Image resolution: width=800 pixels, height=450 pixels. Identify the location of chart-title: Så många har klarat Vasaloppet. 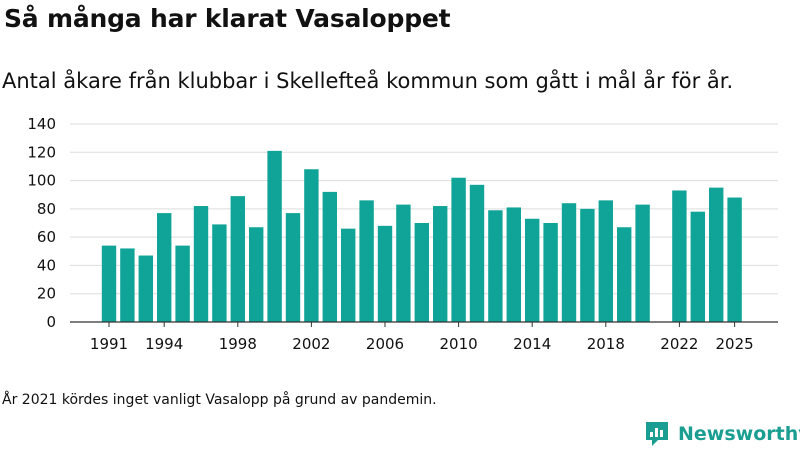
(227, 18).